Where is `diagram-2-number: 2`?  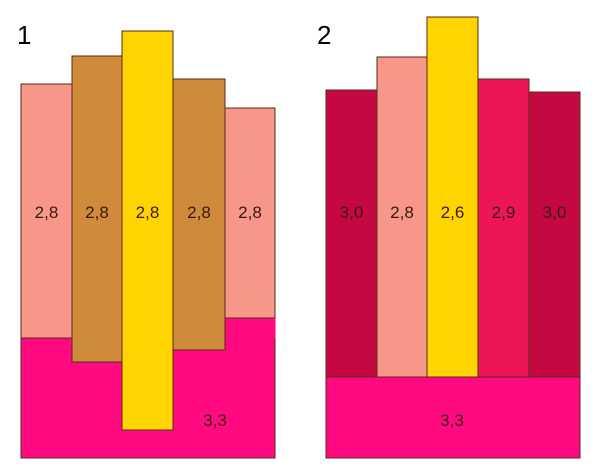
diagram-2-number: 2 is located at coordinates (324, 35).